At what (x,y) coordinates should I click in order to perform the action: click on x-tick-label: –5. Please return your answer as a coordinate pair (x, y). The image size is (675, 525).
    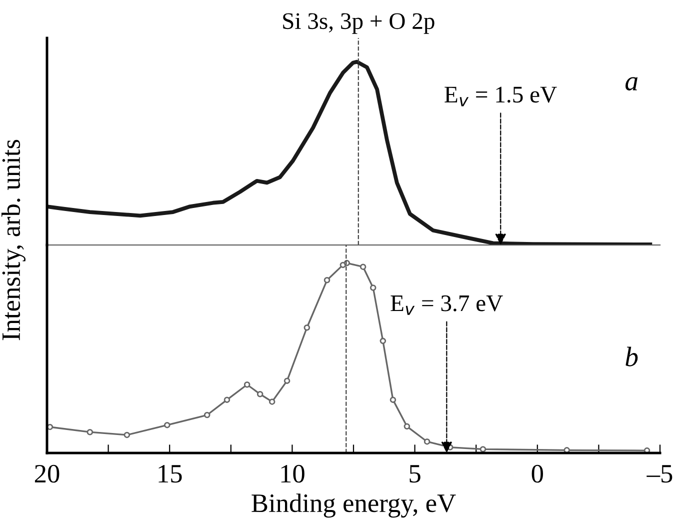
    Looking at the image, I should click on (659, 474).